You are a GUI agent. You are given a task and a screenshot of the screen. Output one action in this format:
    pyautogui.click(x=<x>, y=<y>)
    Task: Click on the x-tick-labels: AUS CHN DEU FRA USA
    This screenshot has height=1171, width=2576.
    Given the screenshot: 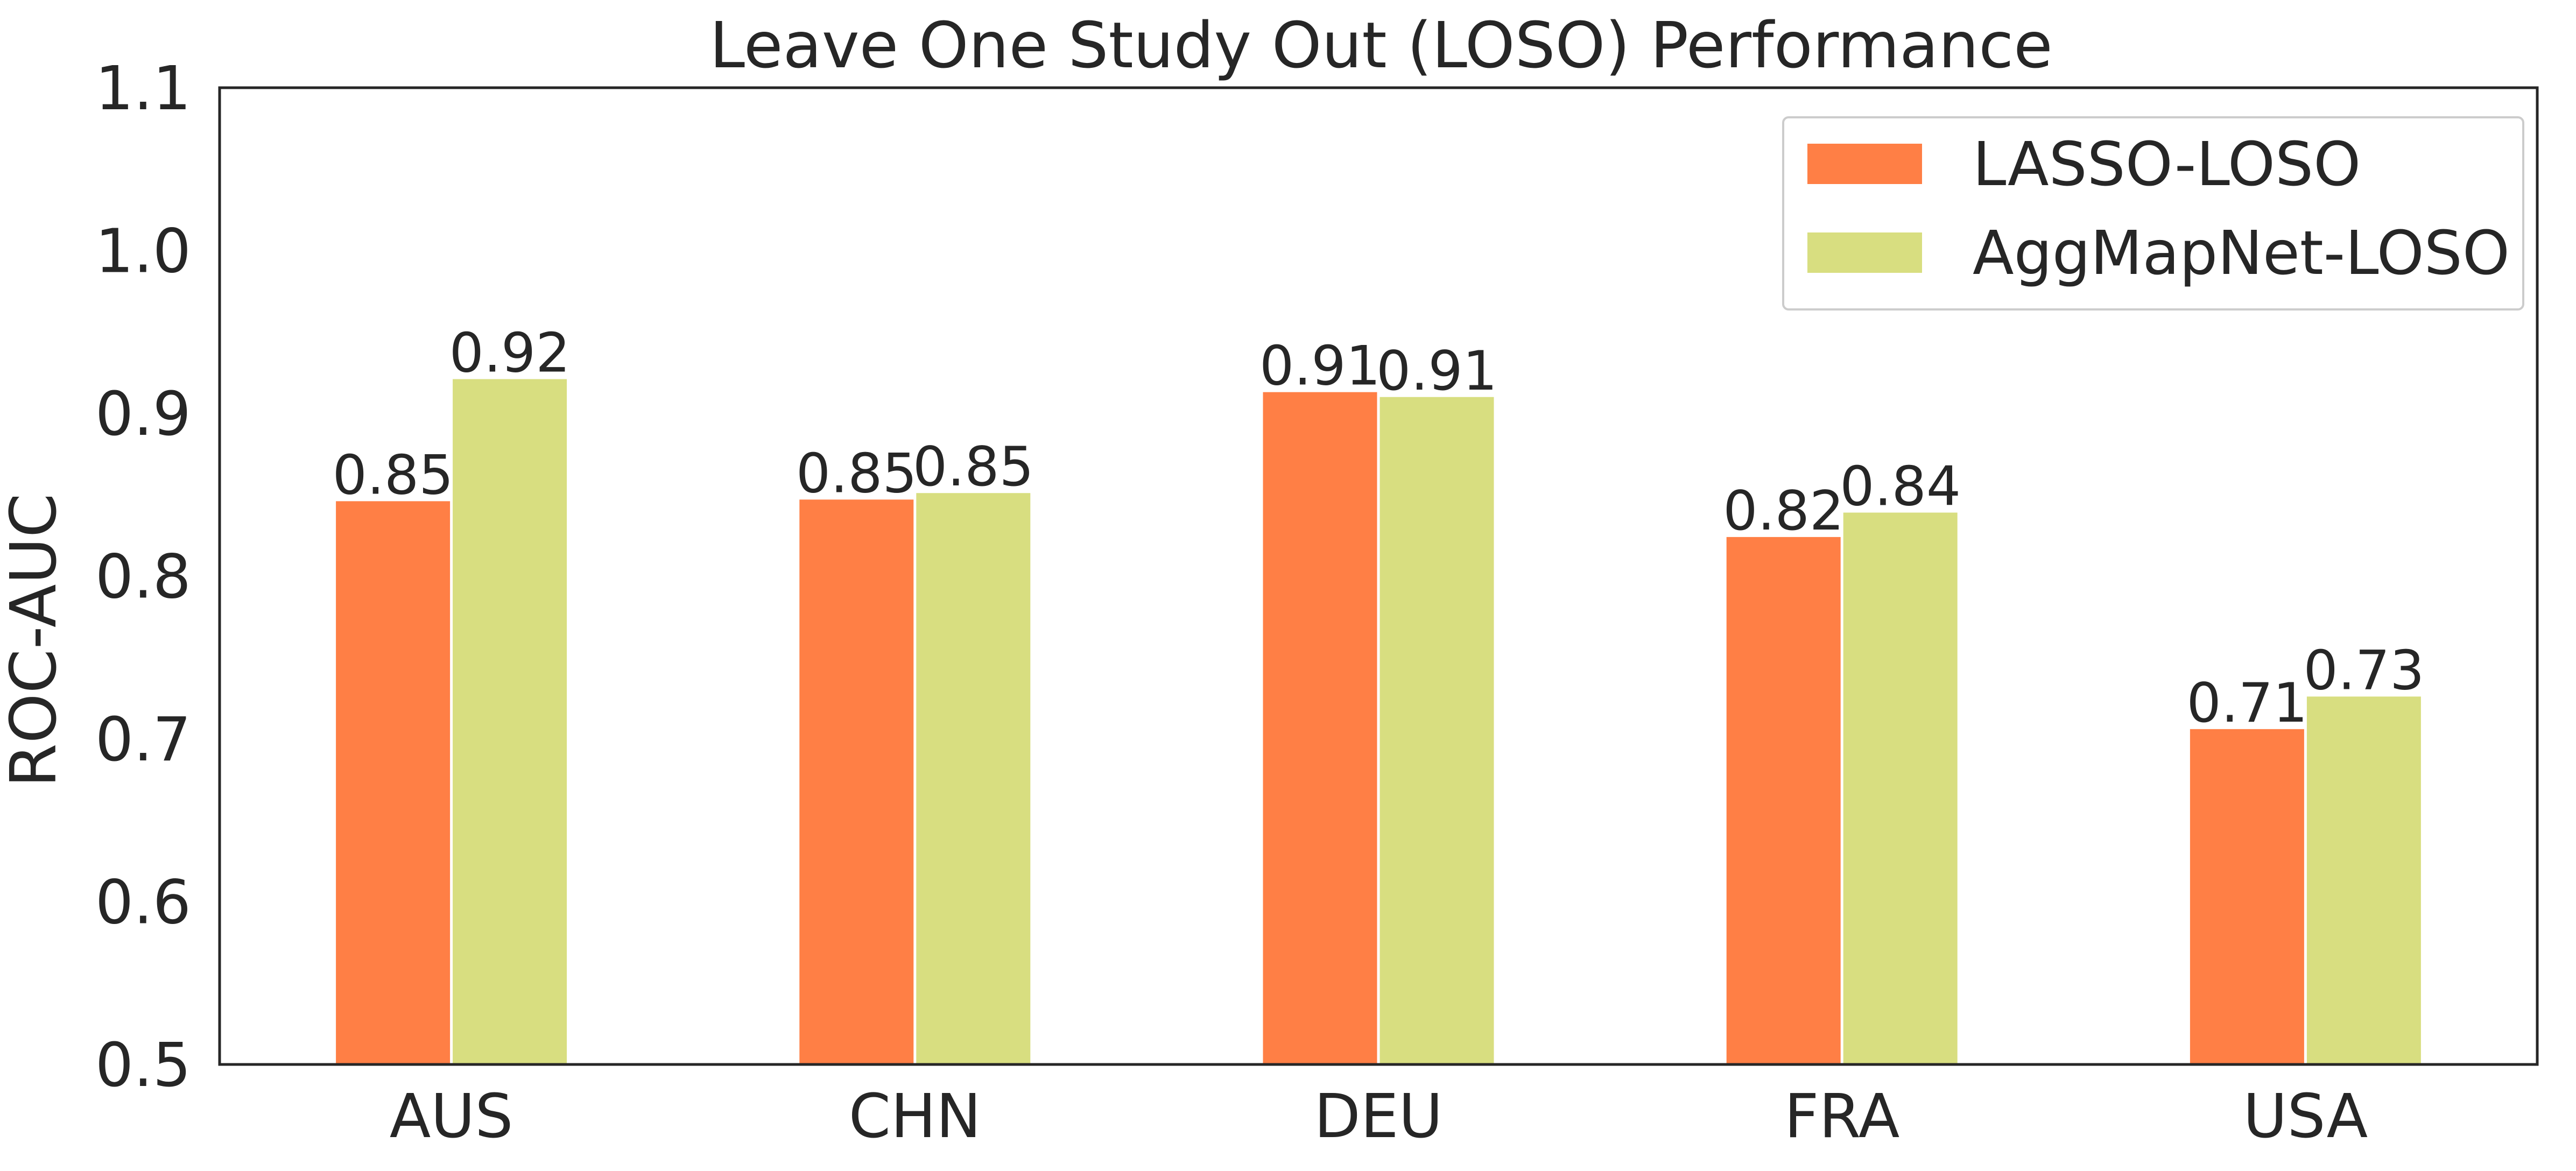 What is the action you would take?
    pyautogui.click(x=1379, y=1117)
    